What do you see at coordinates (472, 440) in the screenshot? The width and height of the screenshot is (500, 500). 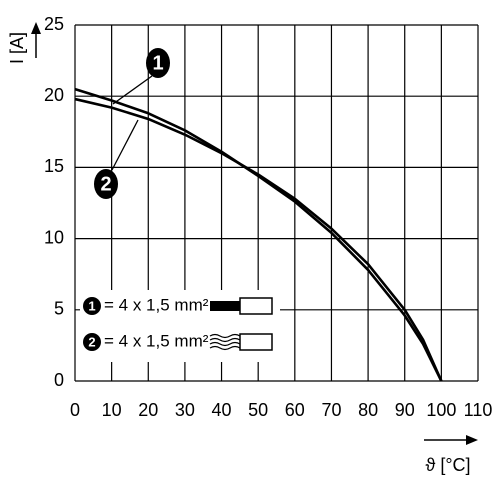 I see `x-arrowhead` at bounding box center [472, 440].